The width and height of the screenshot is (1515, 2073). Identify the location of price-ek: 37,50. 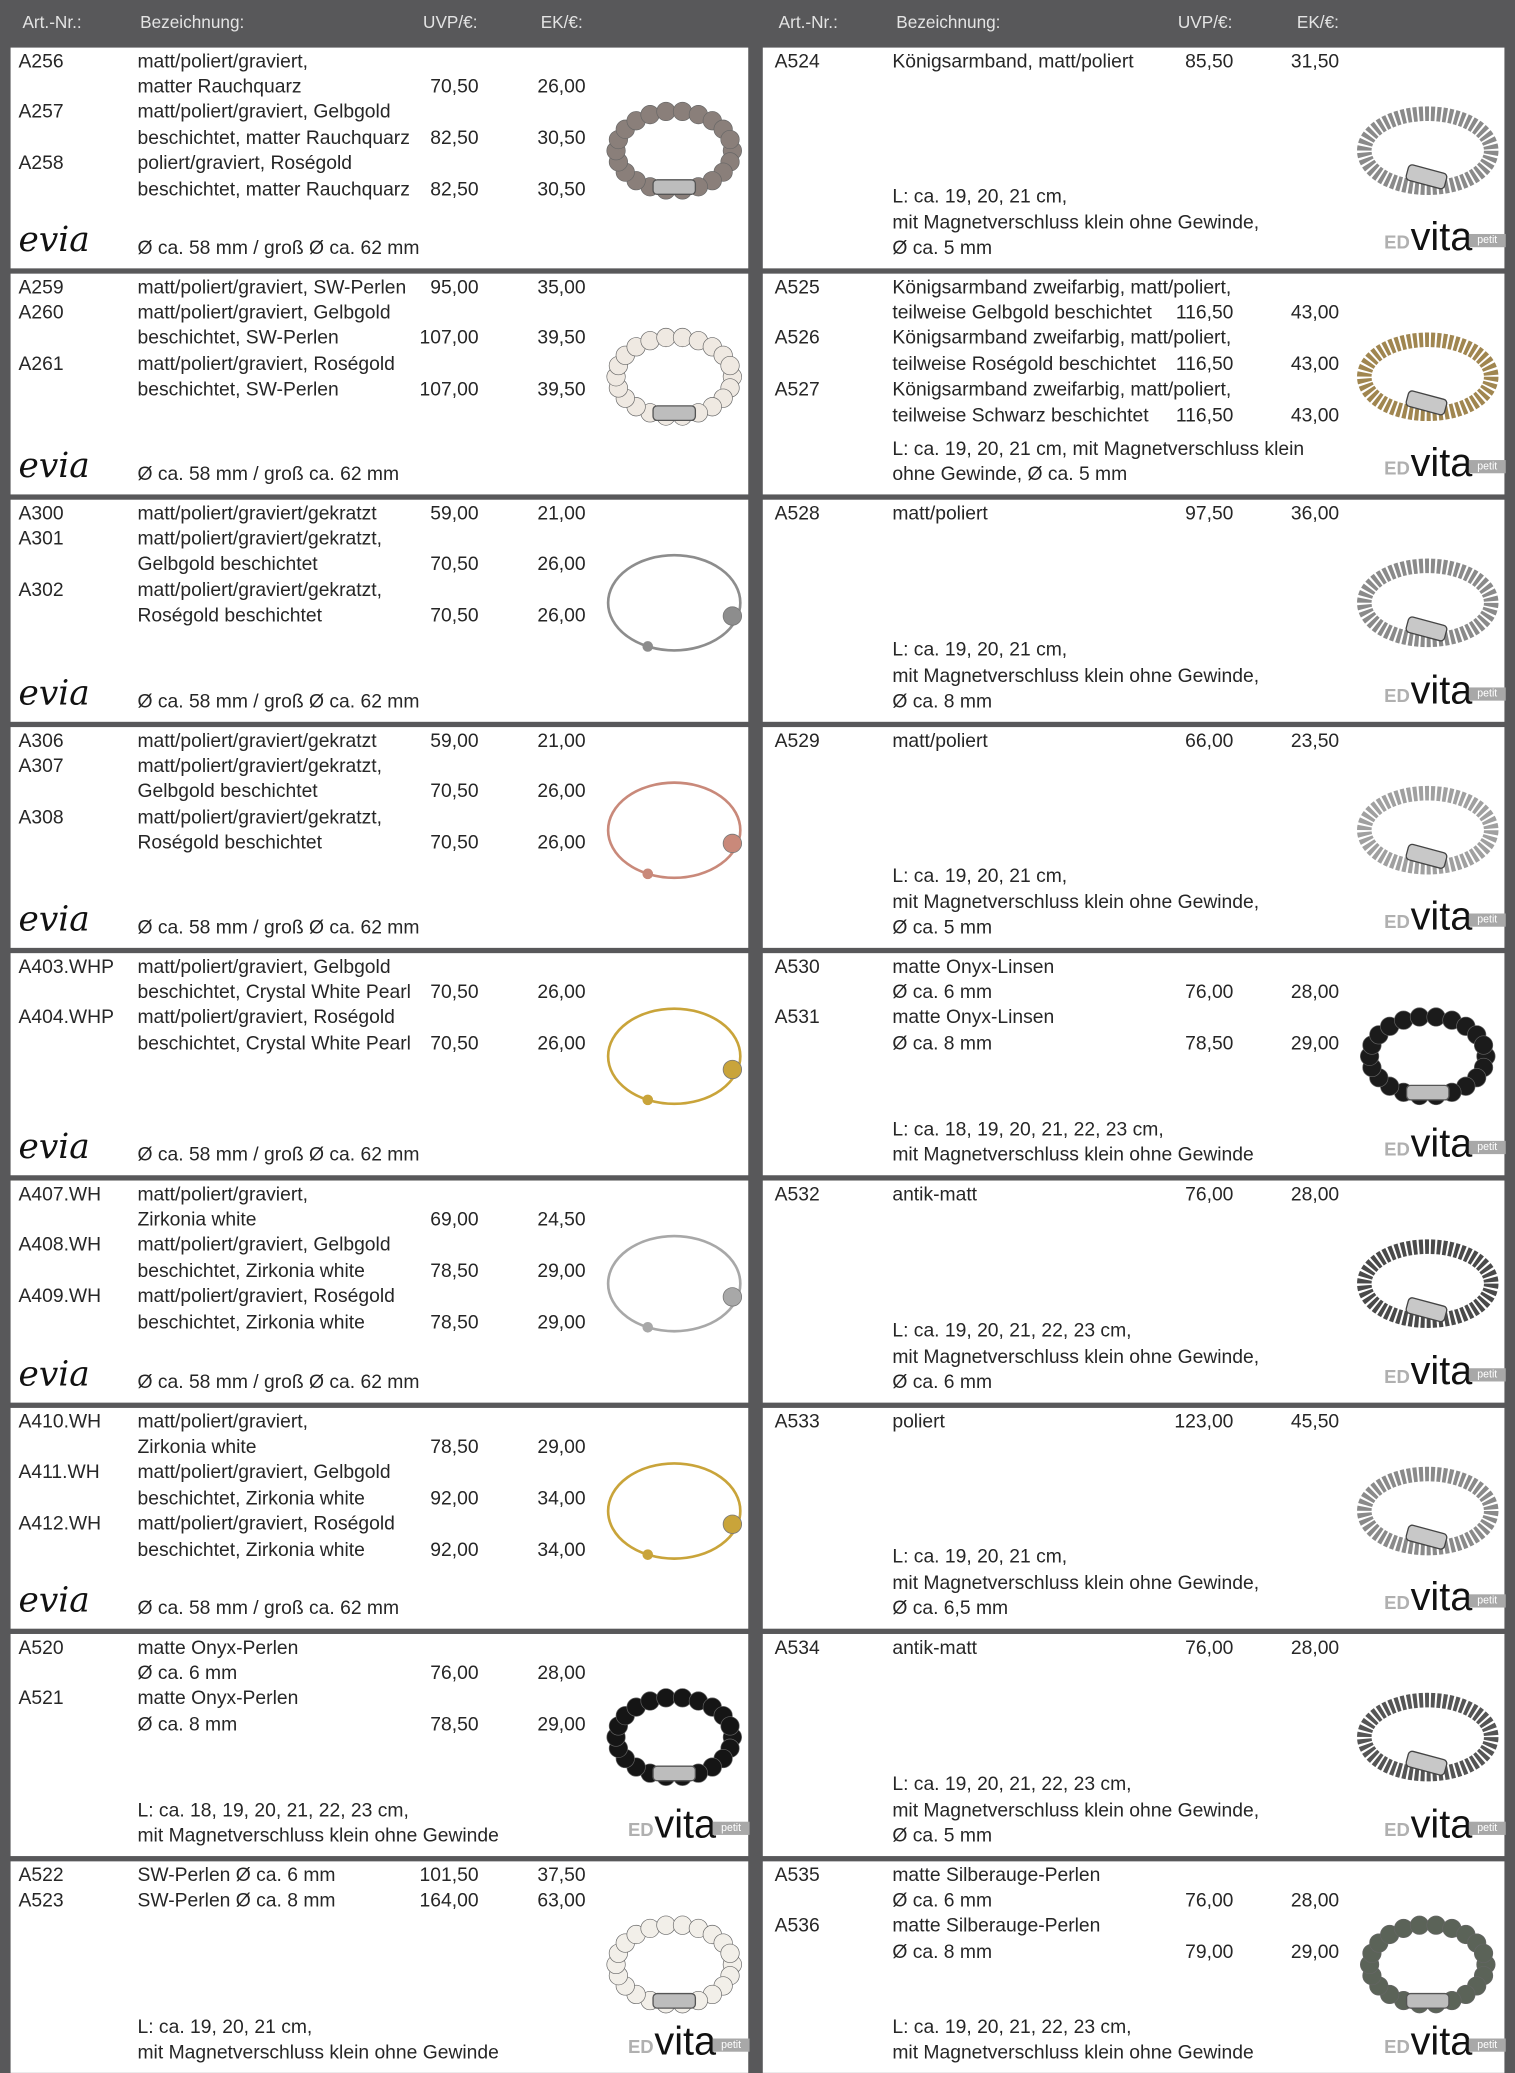
(561, 1875).